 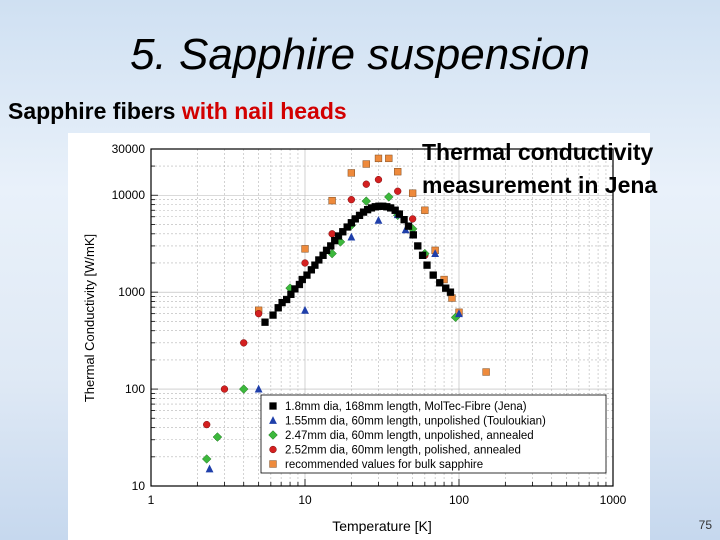 What do you see at coordinates (459, 500) in the screenshot?
I see `x-tick-label: 100` at bounding box center [459, 500].